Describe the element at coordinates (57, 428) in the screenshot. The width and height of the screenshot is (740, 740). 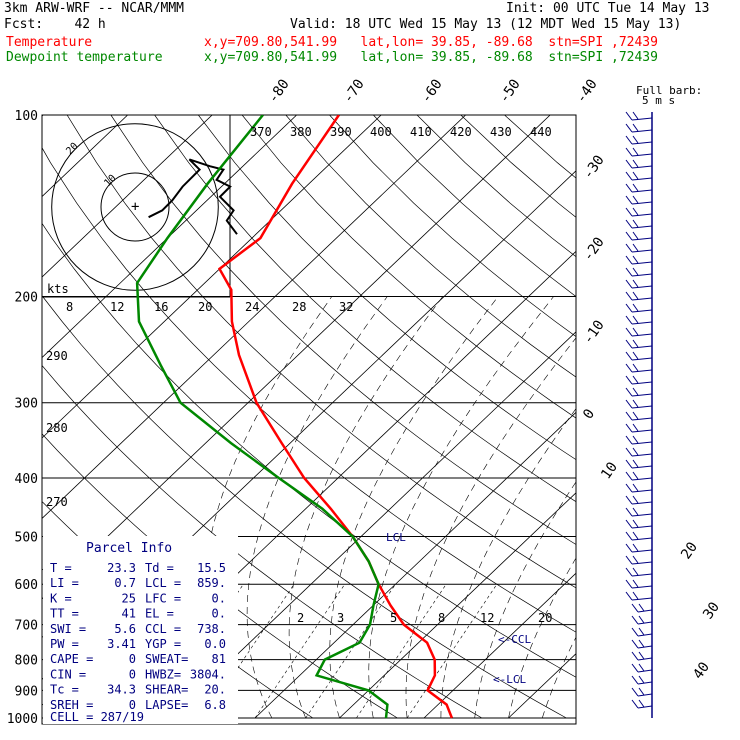
I see `theta-side-label: 280` at that location.